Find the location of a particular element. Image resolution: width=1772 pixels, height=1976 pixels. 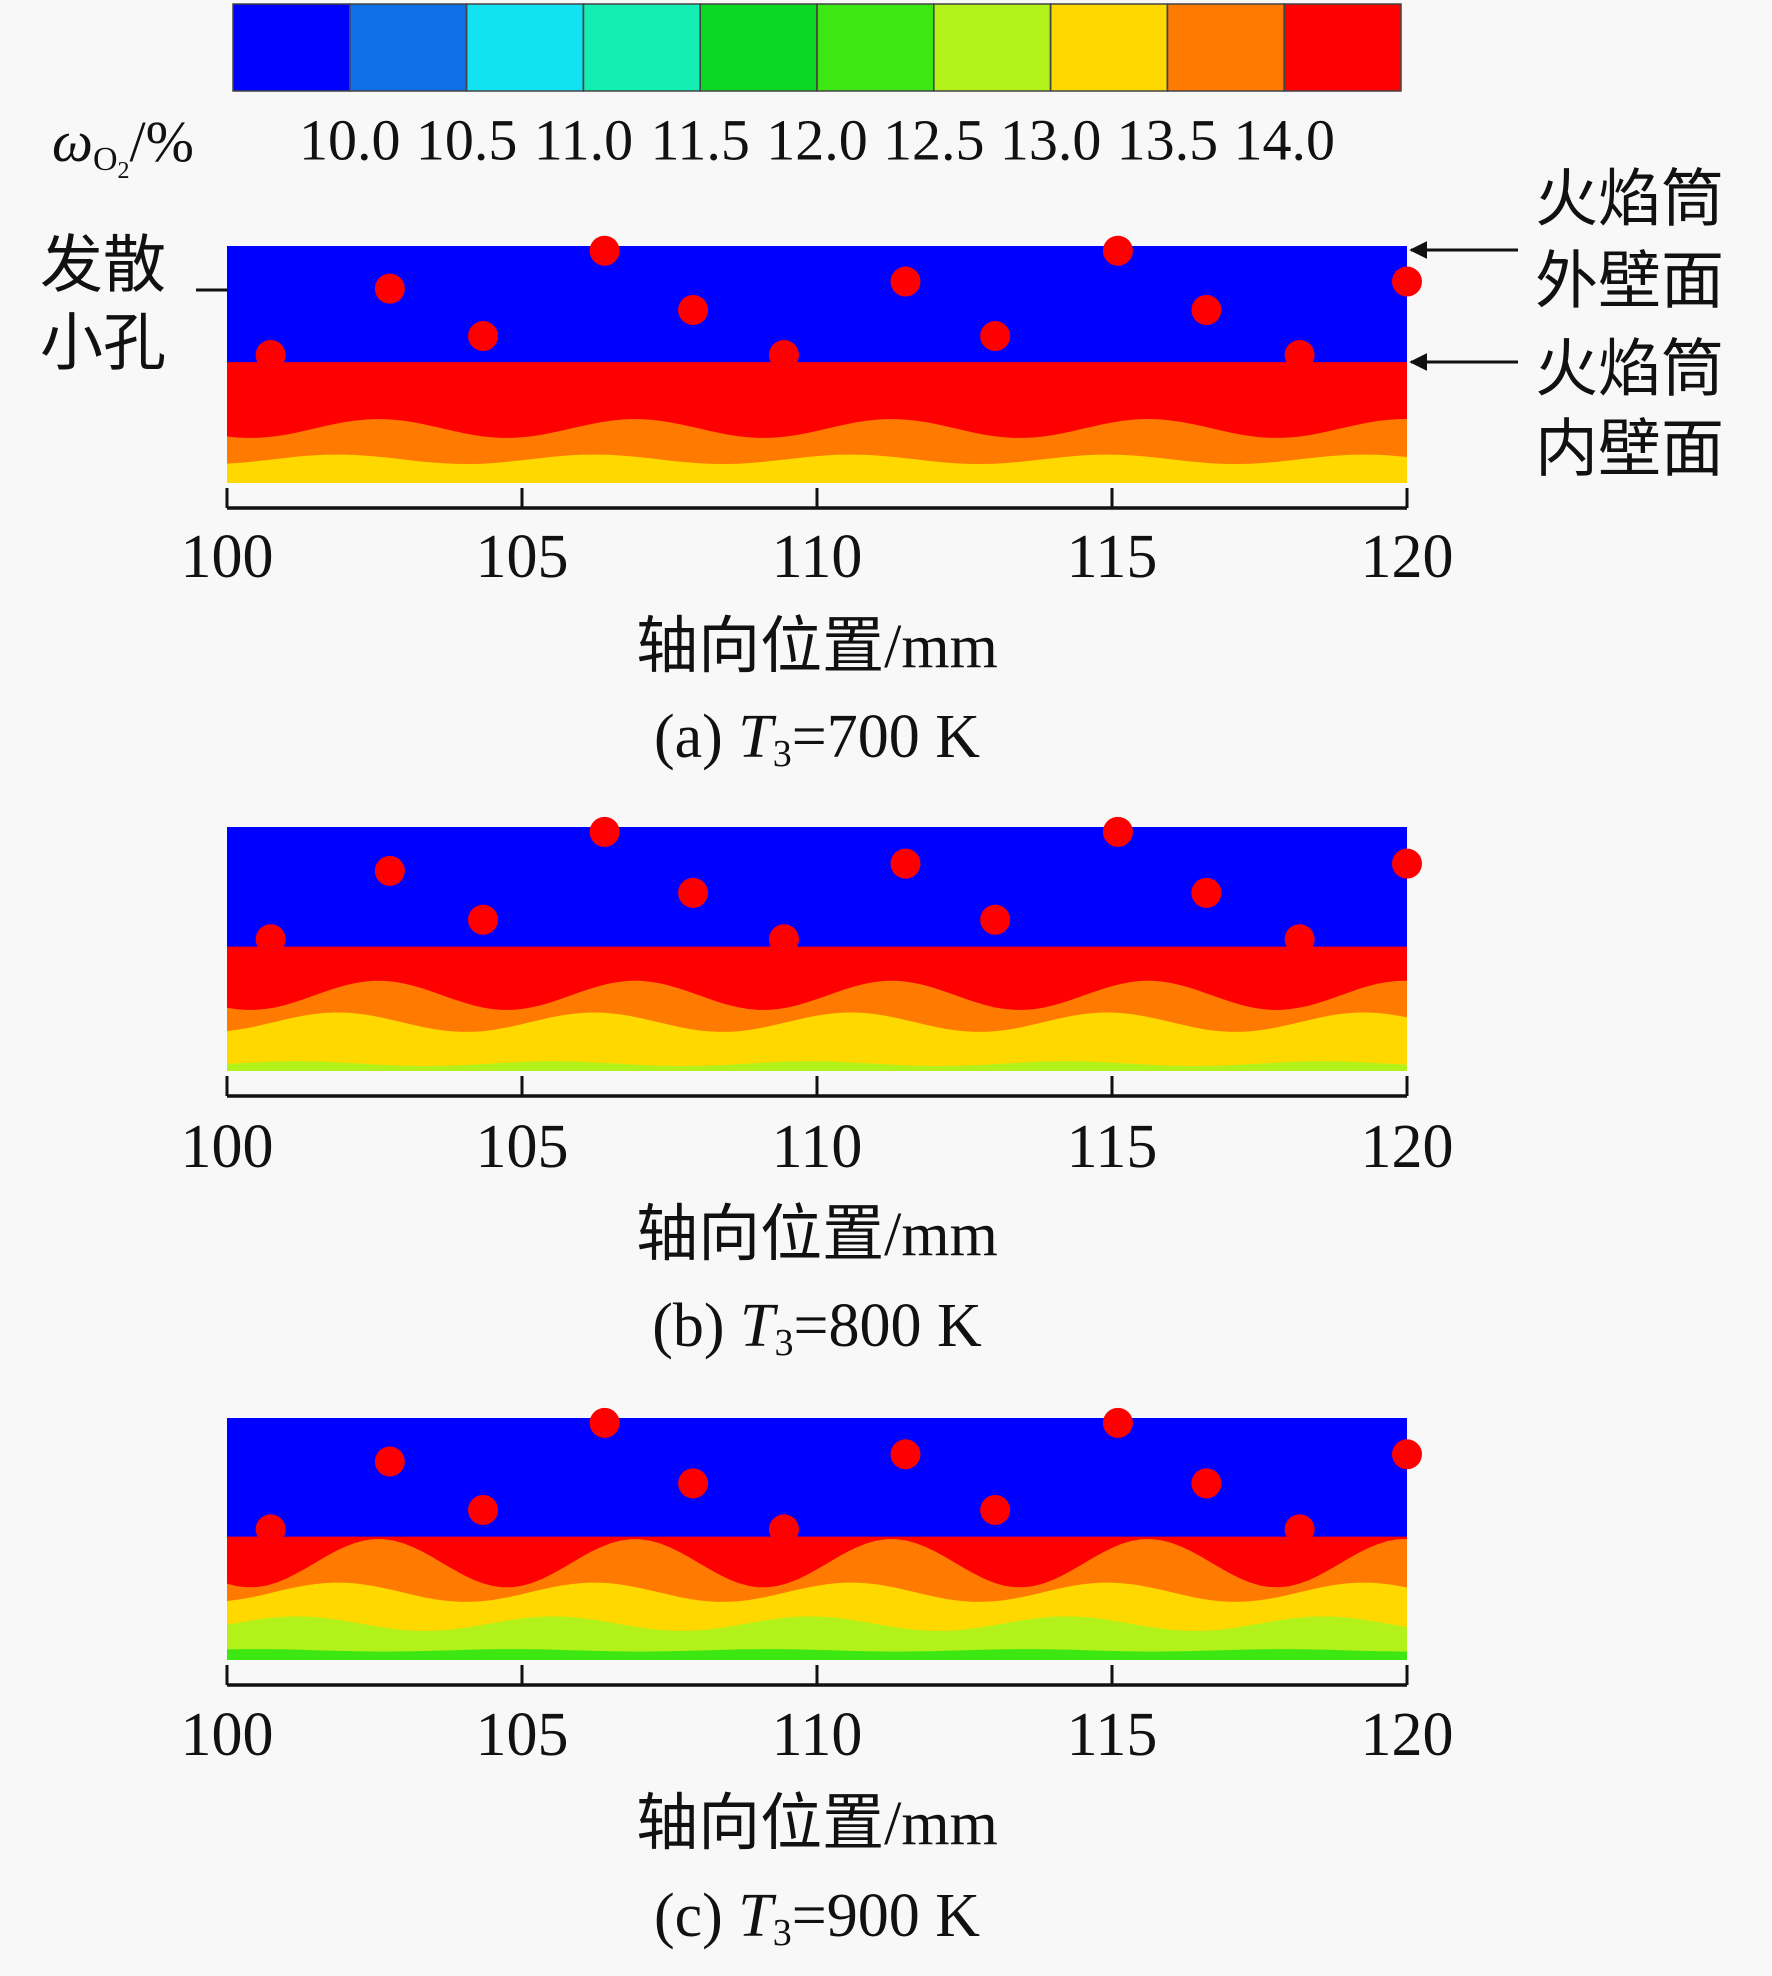

colorbar-tick-label: 12.5 is located at coordinates (934, 139).